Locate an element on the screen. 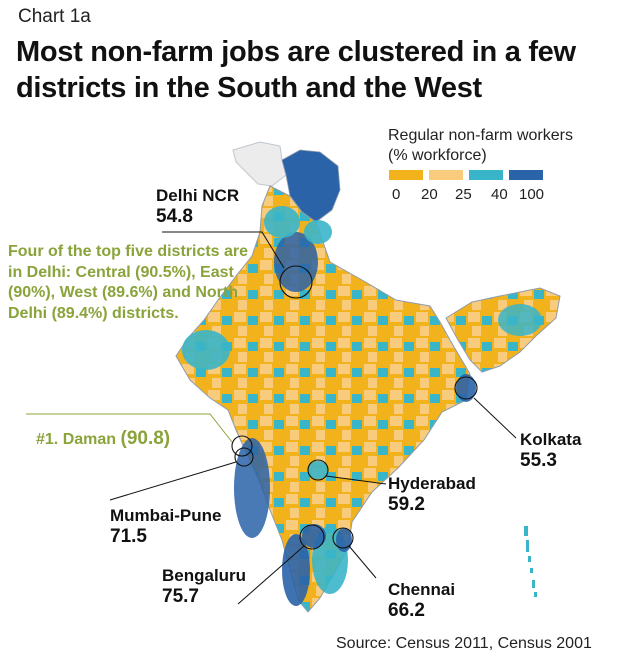 Image resolution: width=621 pixels, height=662 pixels. daman-circle is located at coordinates (242, 446).